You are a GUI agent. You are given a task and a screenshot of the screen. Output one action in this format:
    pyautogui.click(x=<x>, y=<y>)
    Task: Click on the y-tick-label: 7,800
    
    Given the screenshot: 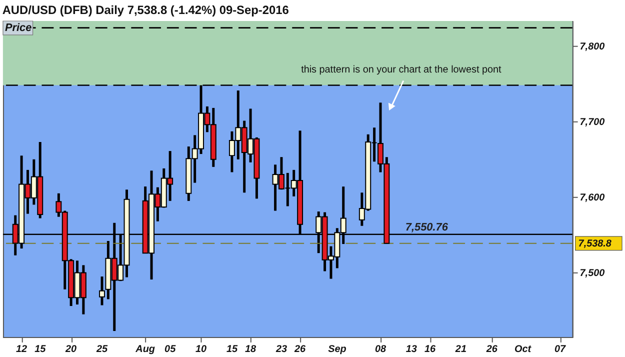 What is the action you would take?
    pyautogui.click(x=593, y=46)
    